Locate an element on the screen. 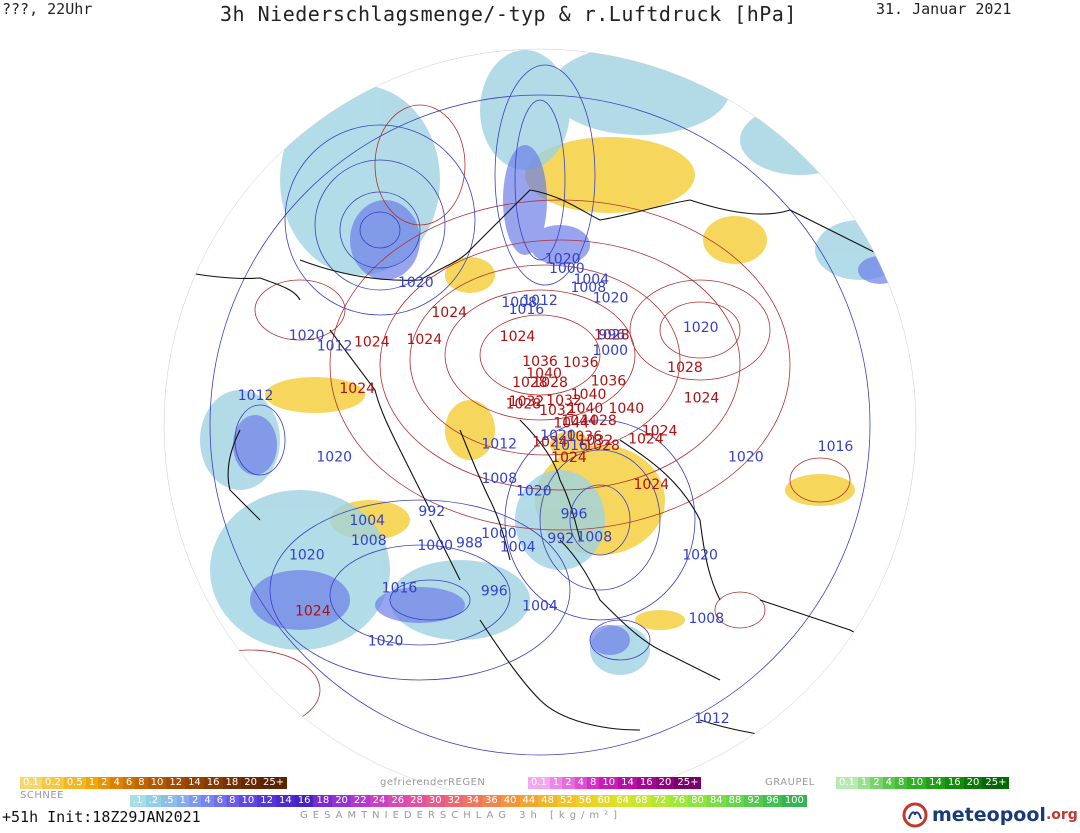 This screenshot has height=833, width=1080. legend-total-cell-5: 4 is located at coordinates (207, 801).